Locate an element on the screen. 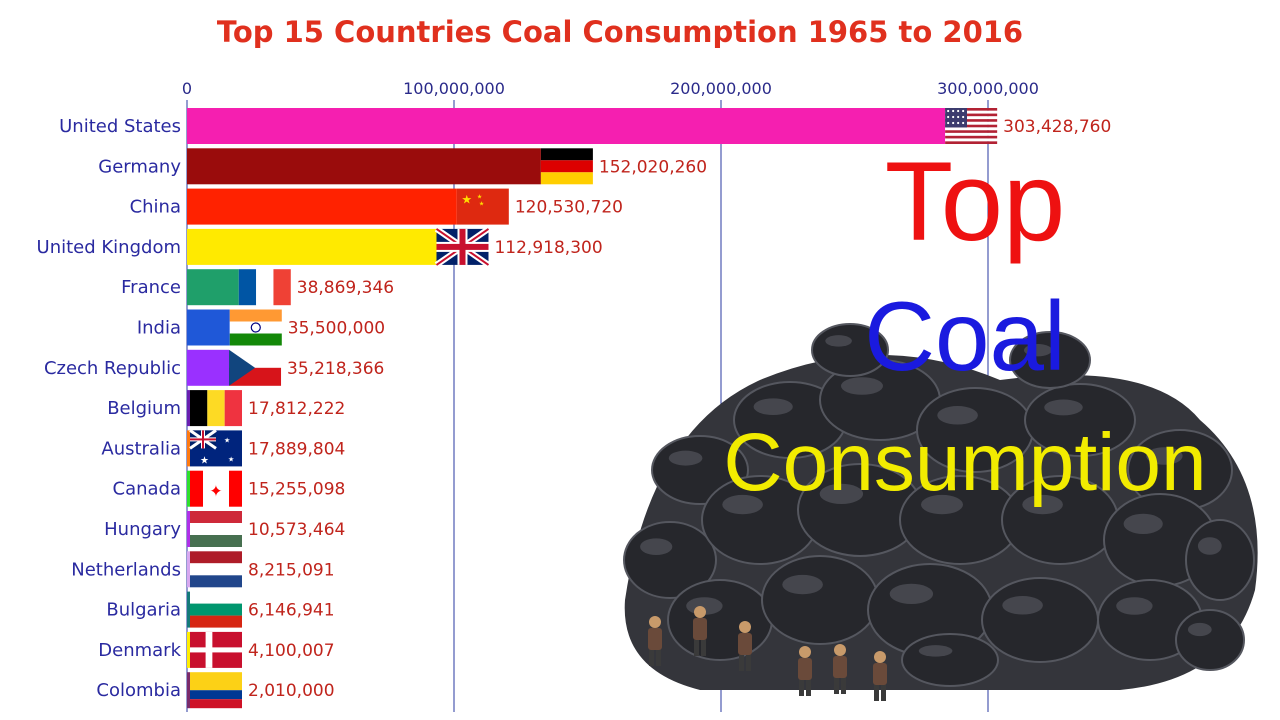  value-label: 15,255,098 is located at coordinates (296, 490).